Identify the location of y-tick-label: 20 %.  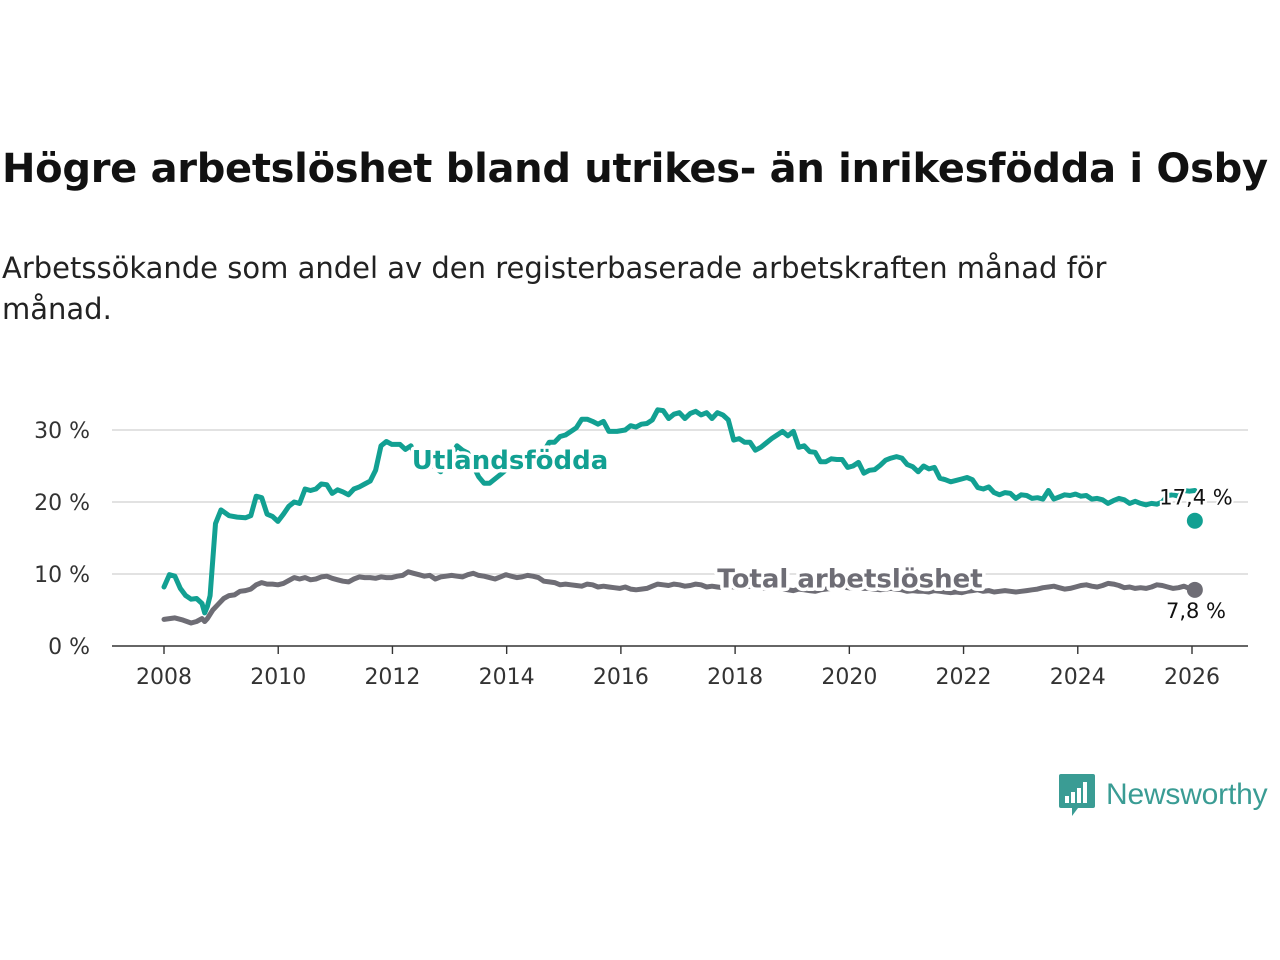
(62, 503).